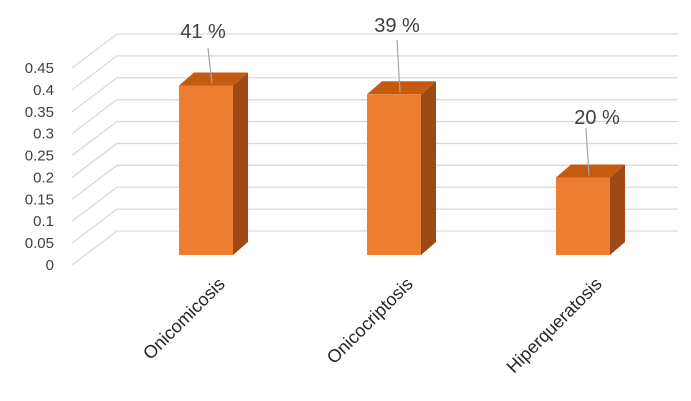 This screenshot has width=691, height=401. What do you see at coordinates (397, 26) in the screenshot?
I see `data-label: 39 %` at bounding box center [397, 26].